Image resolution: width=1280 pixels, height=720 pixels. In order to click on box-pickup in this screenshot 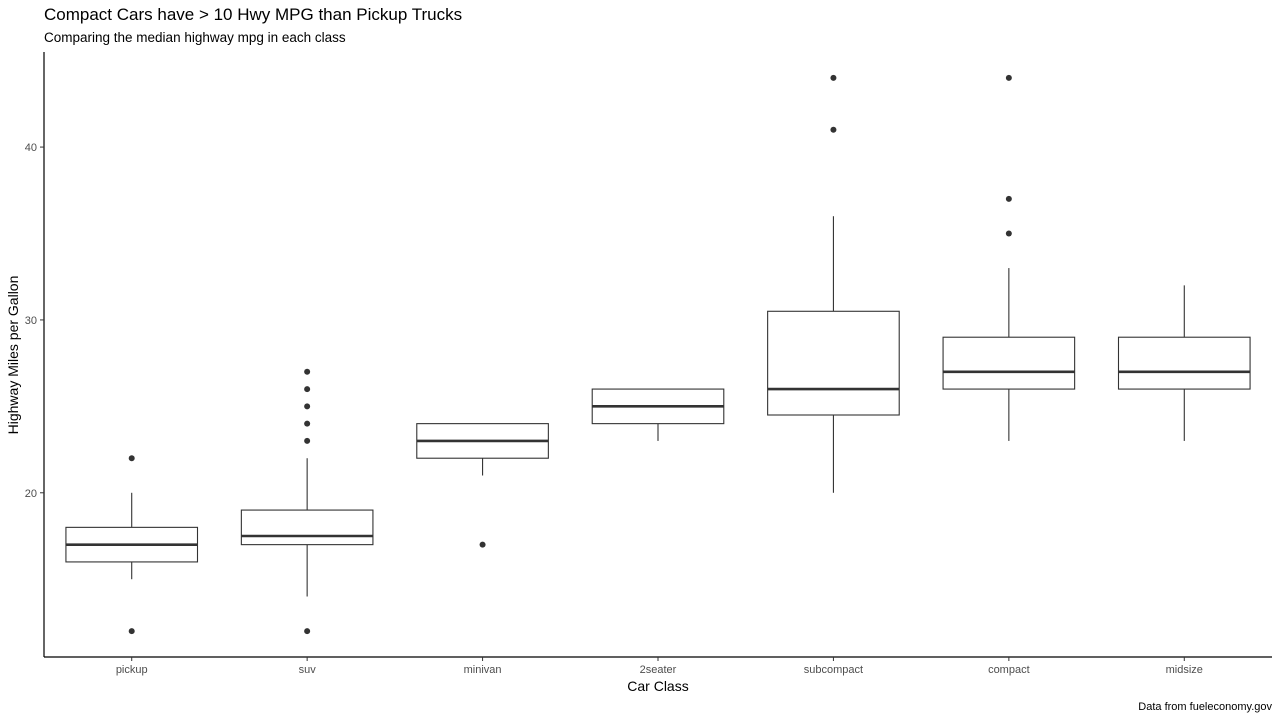, I will do `click(132, 545)`.